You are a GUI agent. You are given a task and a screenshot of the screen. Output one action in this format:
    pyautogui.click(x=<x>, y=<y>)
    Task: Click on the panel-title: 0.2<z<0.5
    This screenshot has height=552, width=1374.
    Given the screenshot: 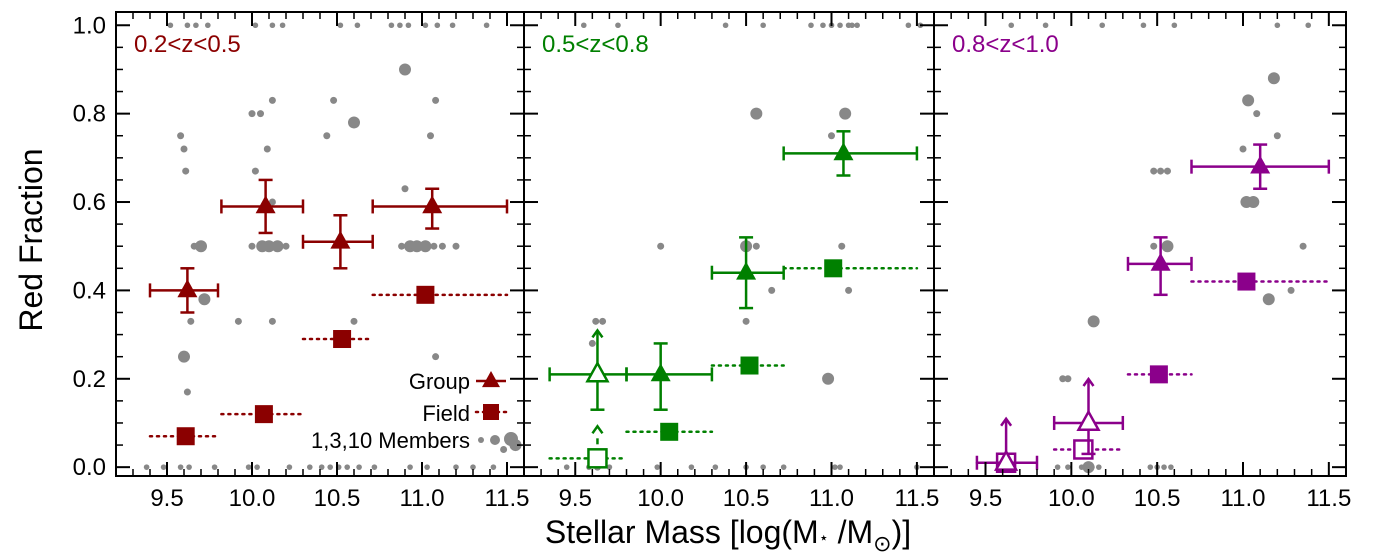 What is the action you would take?
    pyautogui.click(x=187, y=44)
    